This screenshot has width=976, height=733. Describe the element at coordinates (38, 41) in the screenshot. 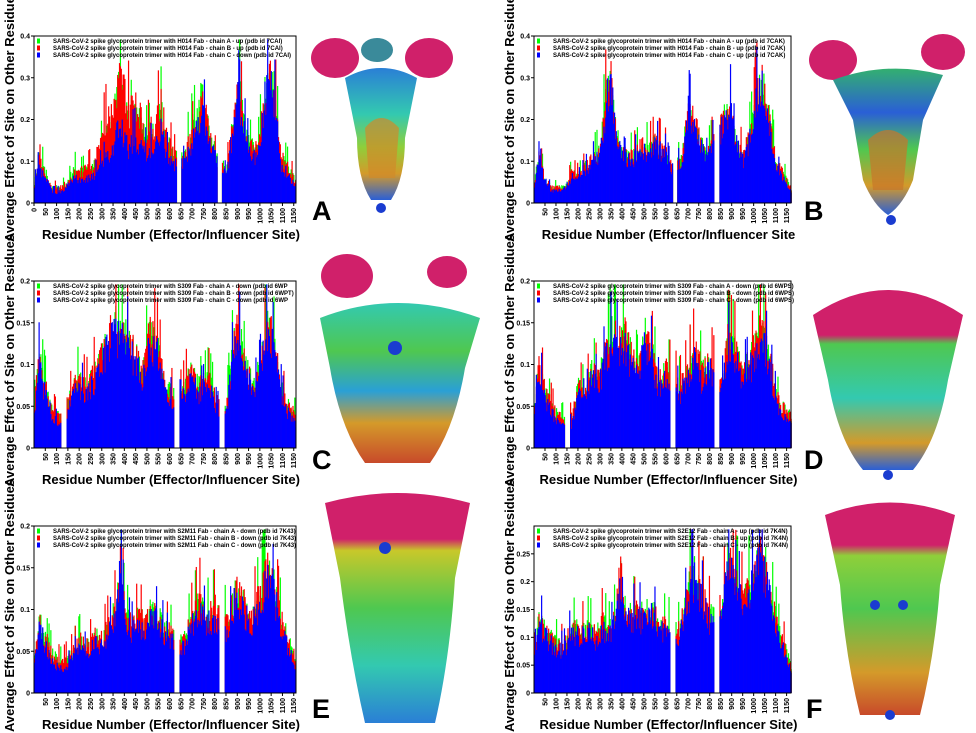

I see `legend-swatch` at that location.